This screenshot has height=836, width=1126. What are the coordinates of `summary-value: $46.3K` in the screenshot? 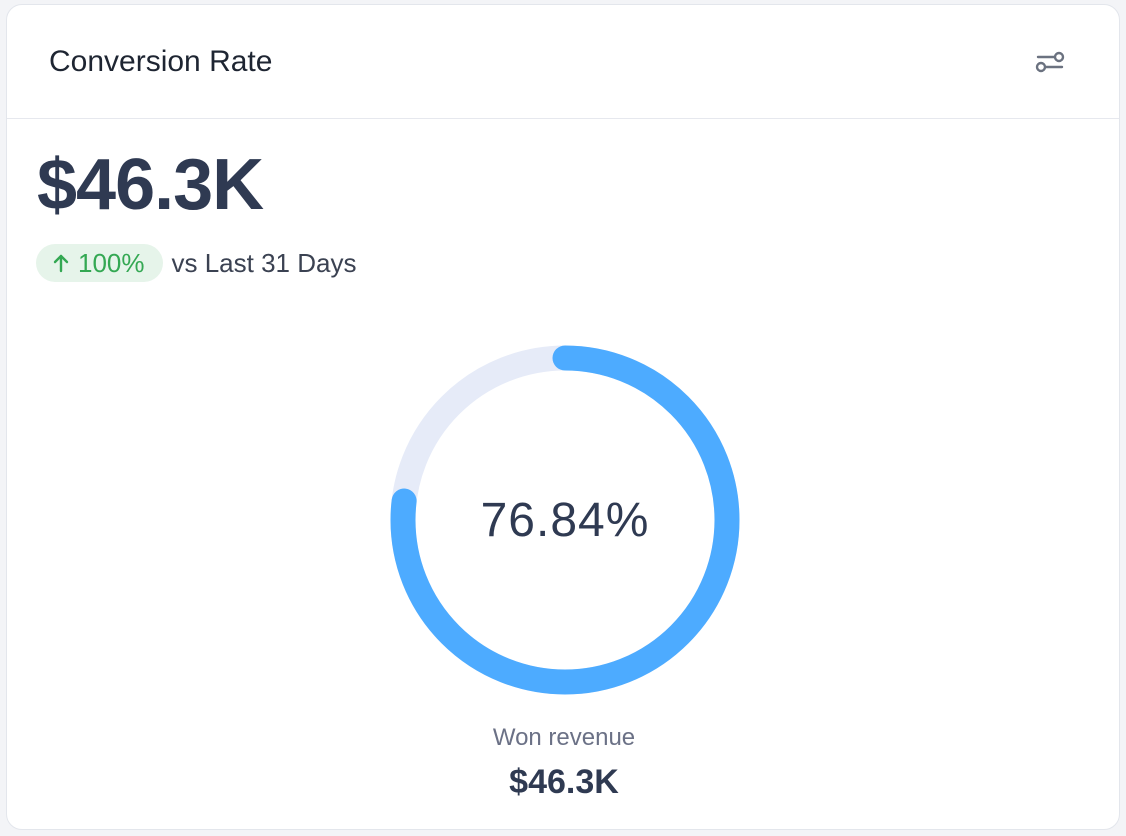 It's located at (150, 185).